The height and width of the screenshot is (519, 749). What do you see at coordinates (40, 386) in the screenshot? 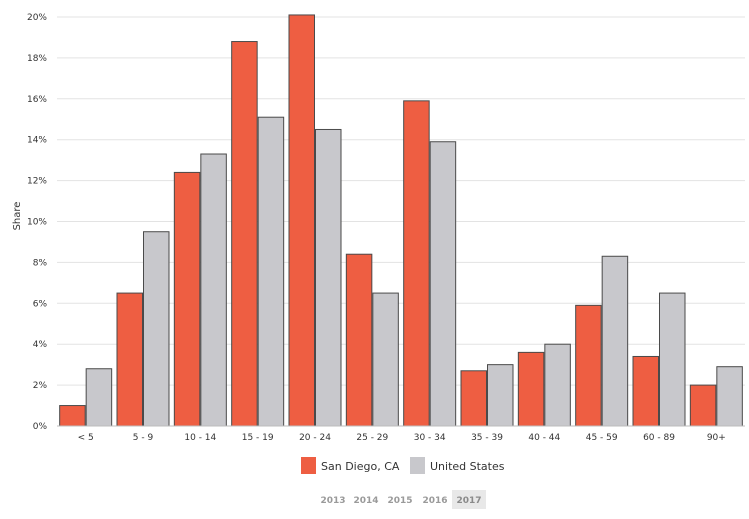
I see `y-tick-label: 2%` at bounding box center [40, 386].